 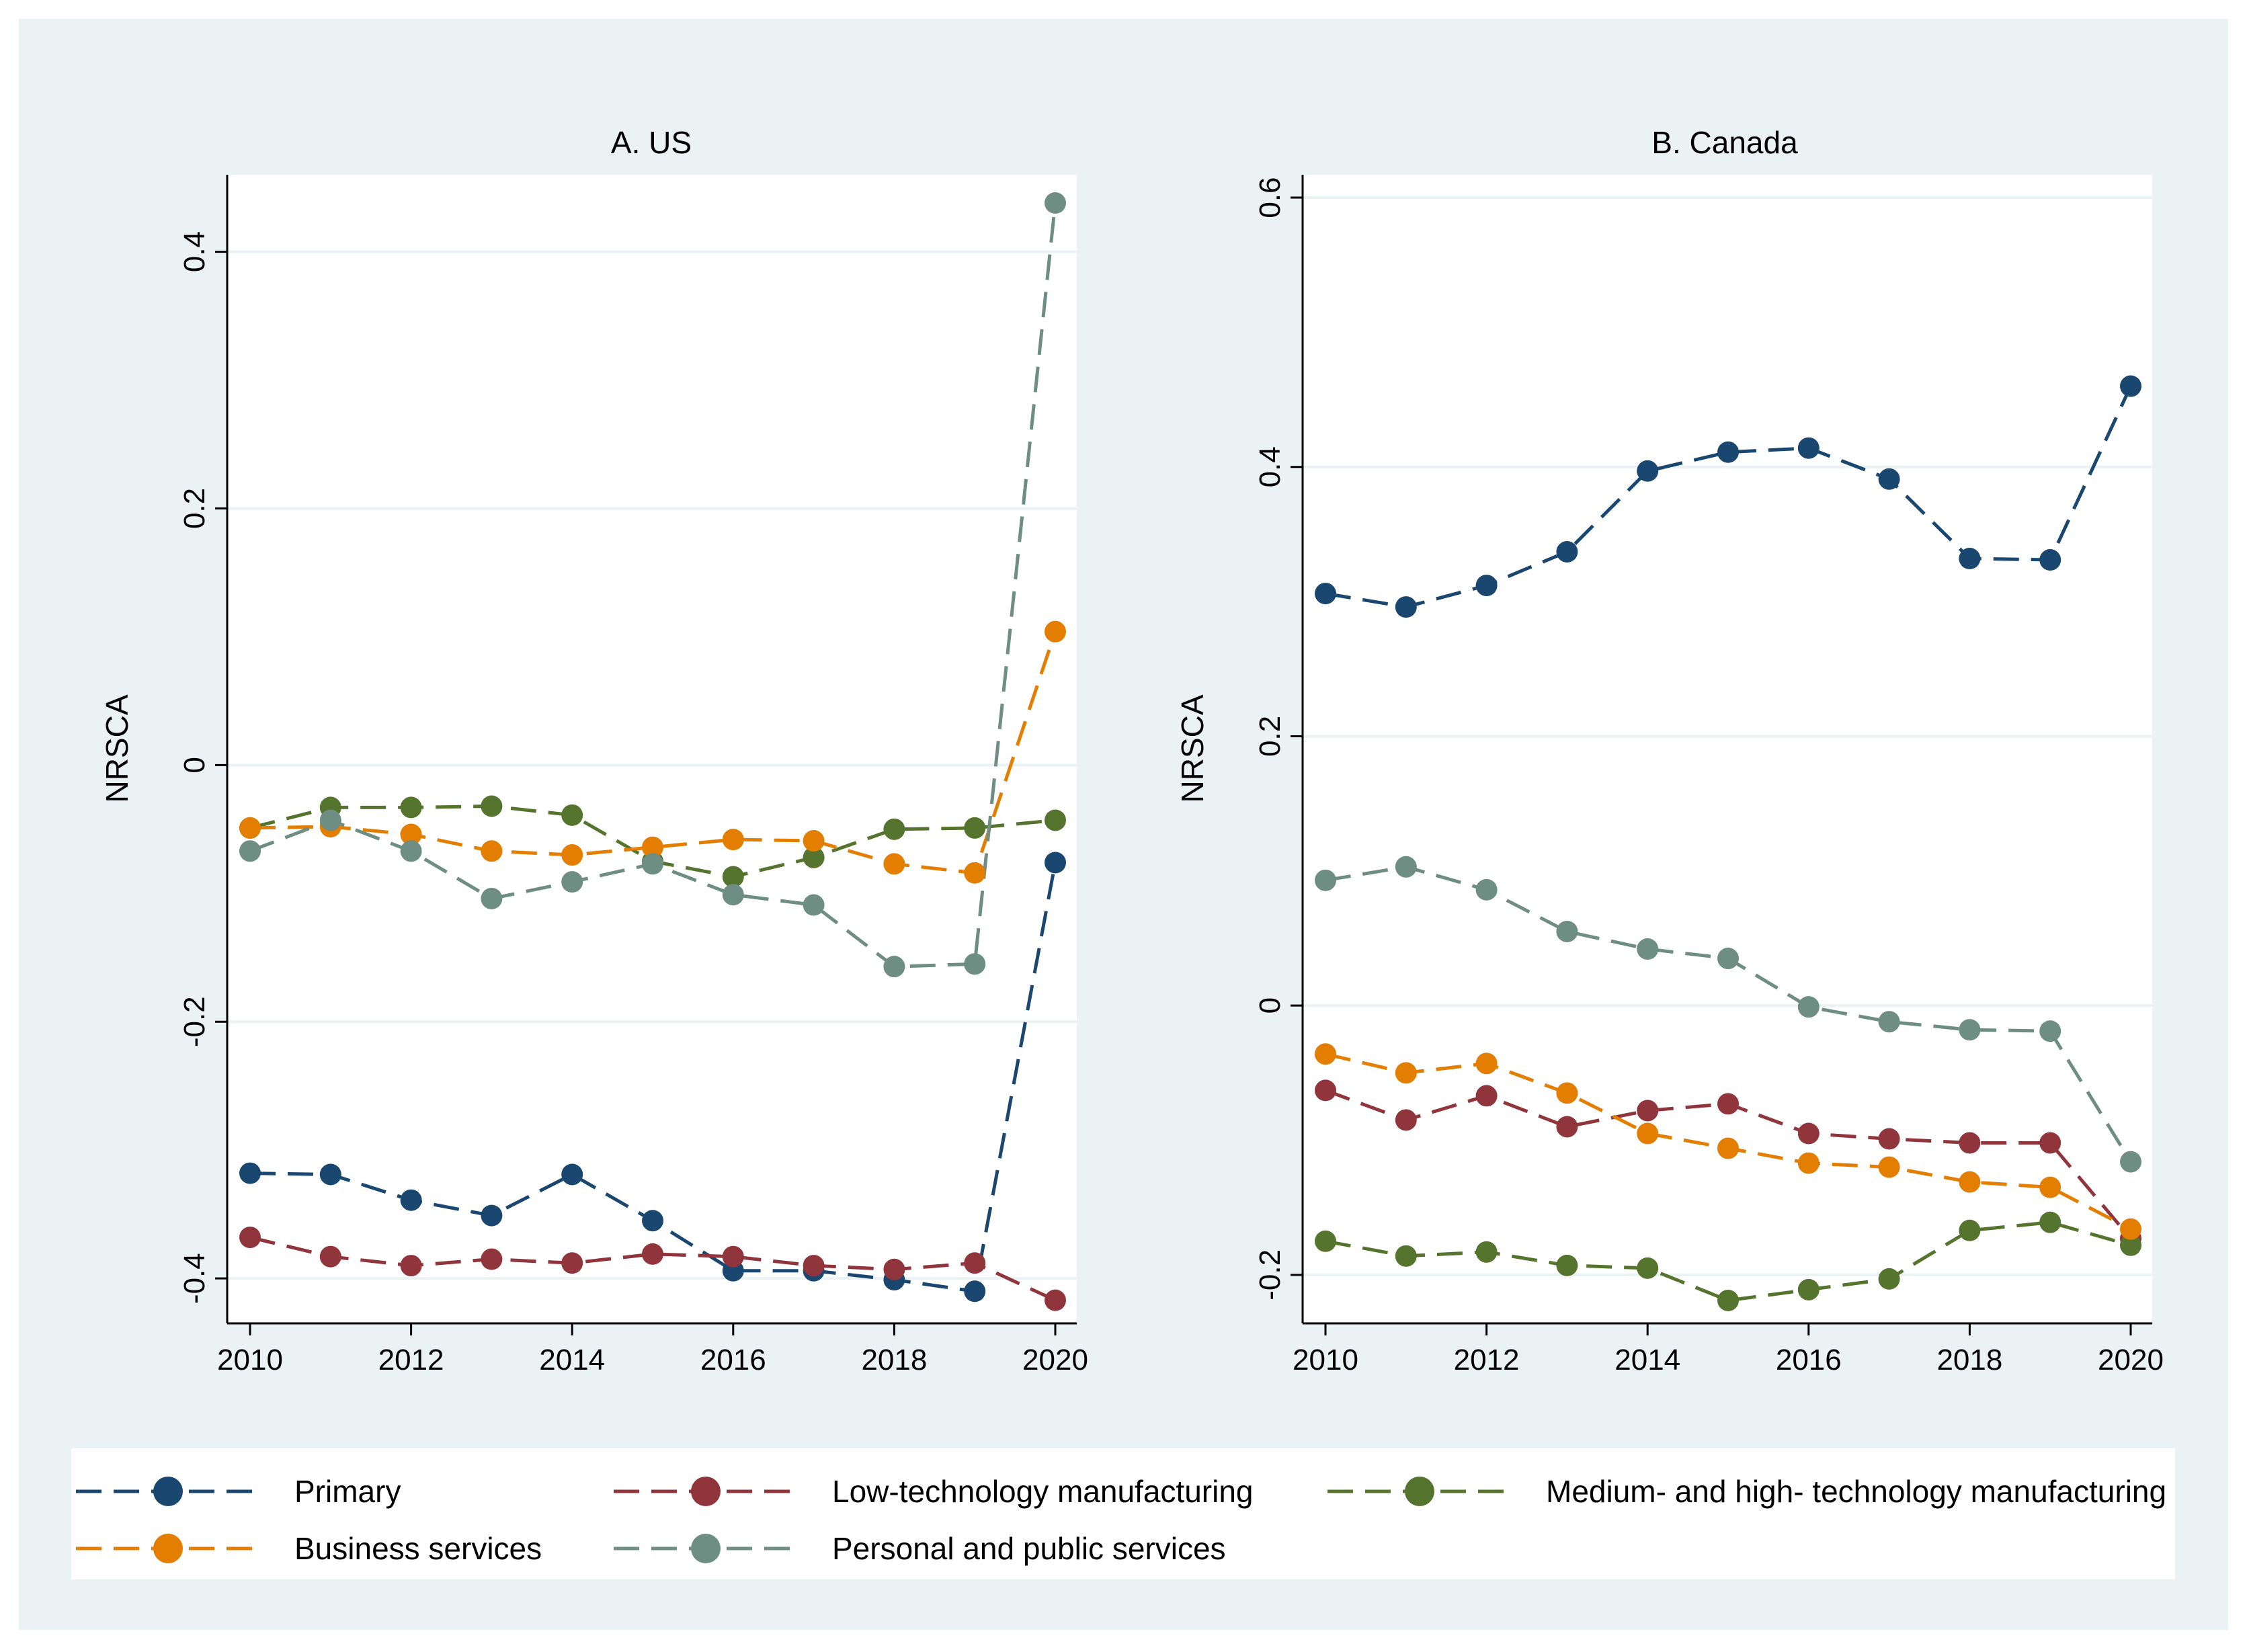 What do you see at coordinates (651, 142) in the screenshot?
I see `panel-title: A. US` at bounding box center [651, 142].